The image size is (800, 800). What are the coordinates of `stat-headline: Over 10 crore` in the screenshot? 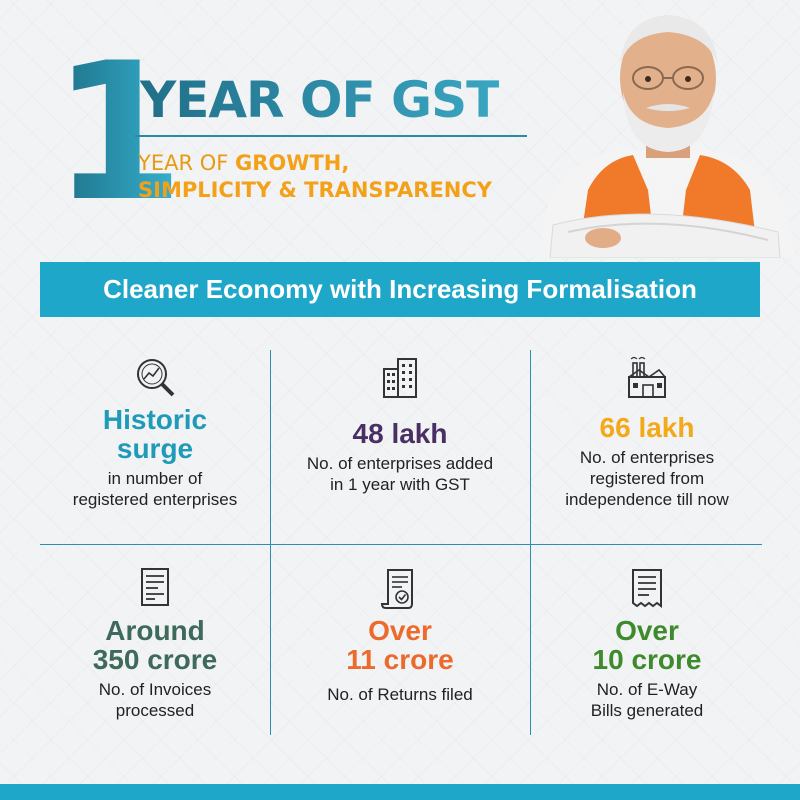 It's located at (647, 645).